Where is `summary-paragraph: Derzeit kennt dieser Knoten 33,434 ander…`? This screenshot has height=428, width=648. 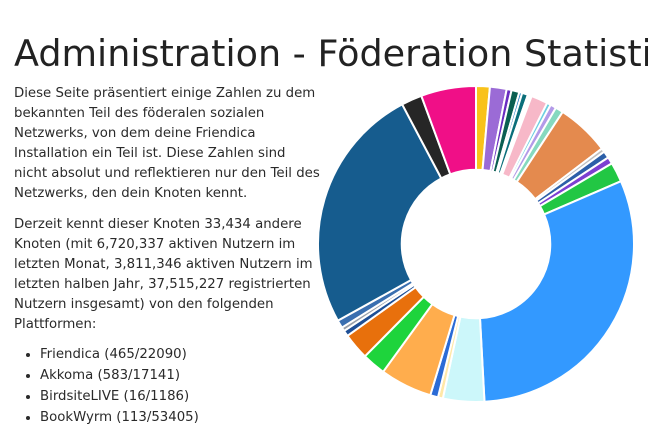 summary-paragraph: Derzeit kennt dieser Knoten 33,434 ander… is located at coordinates (163, 274).